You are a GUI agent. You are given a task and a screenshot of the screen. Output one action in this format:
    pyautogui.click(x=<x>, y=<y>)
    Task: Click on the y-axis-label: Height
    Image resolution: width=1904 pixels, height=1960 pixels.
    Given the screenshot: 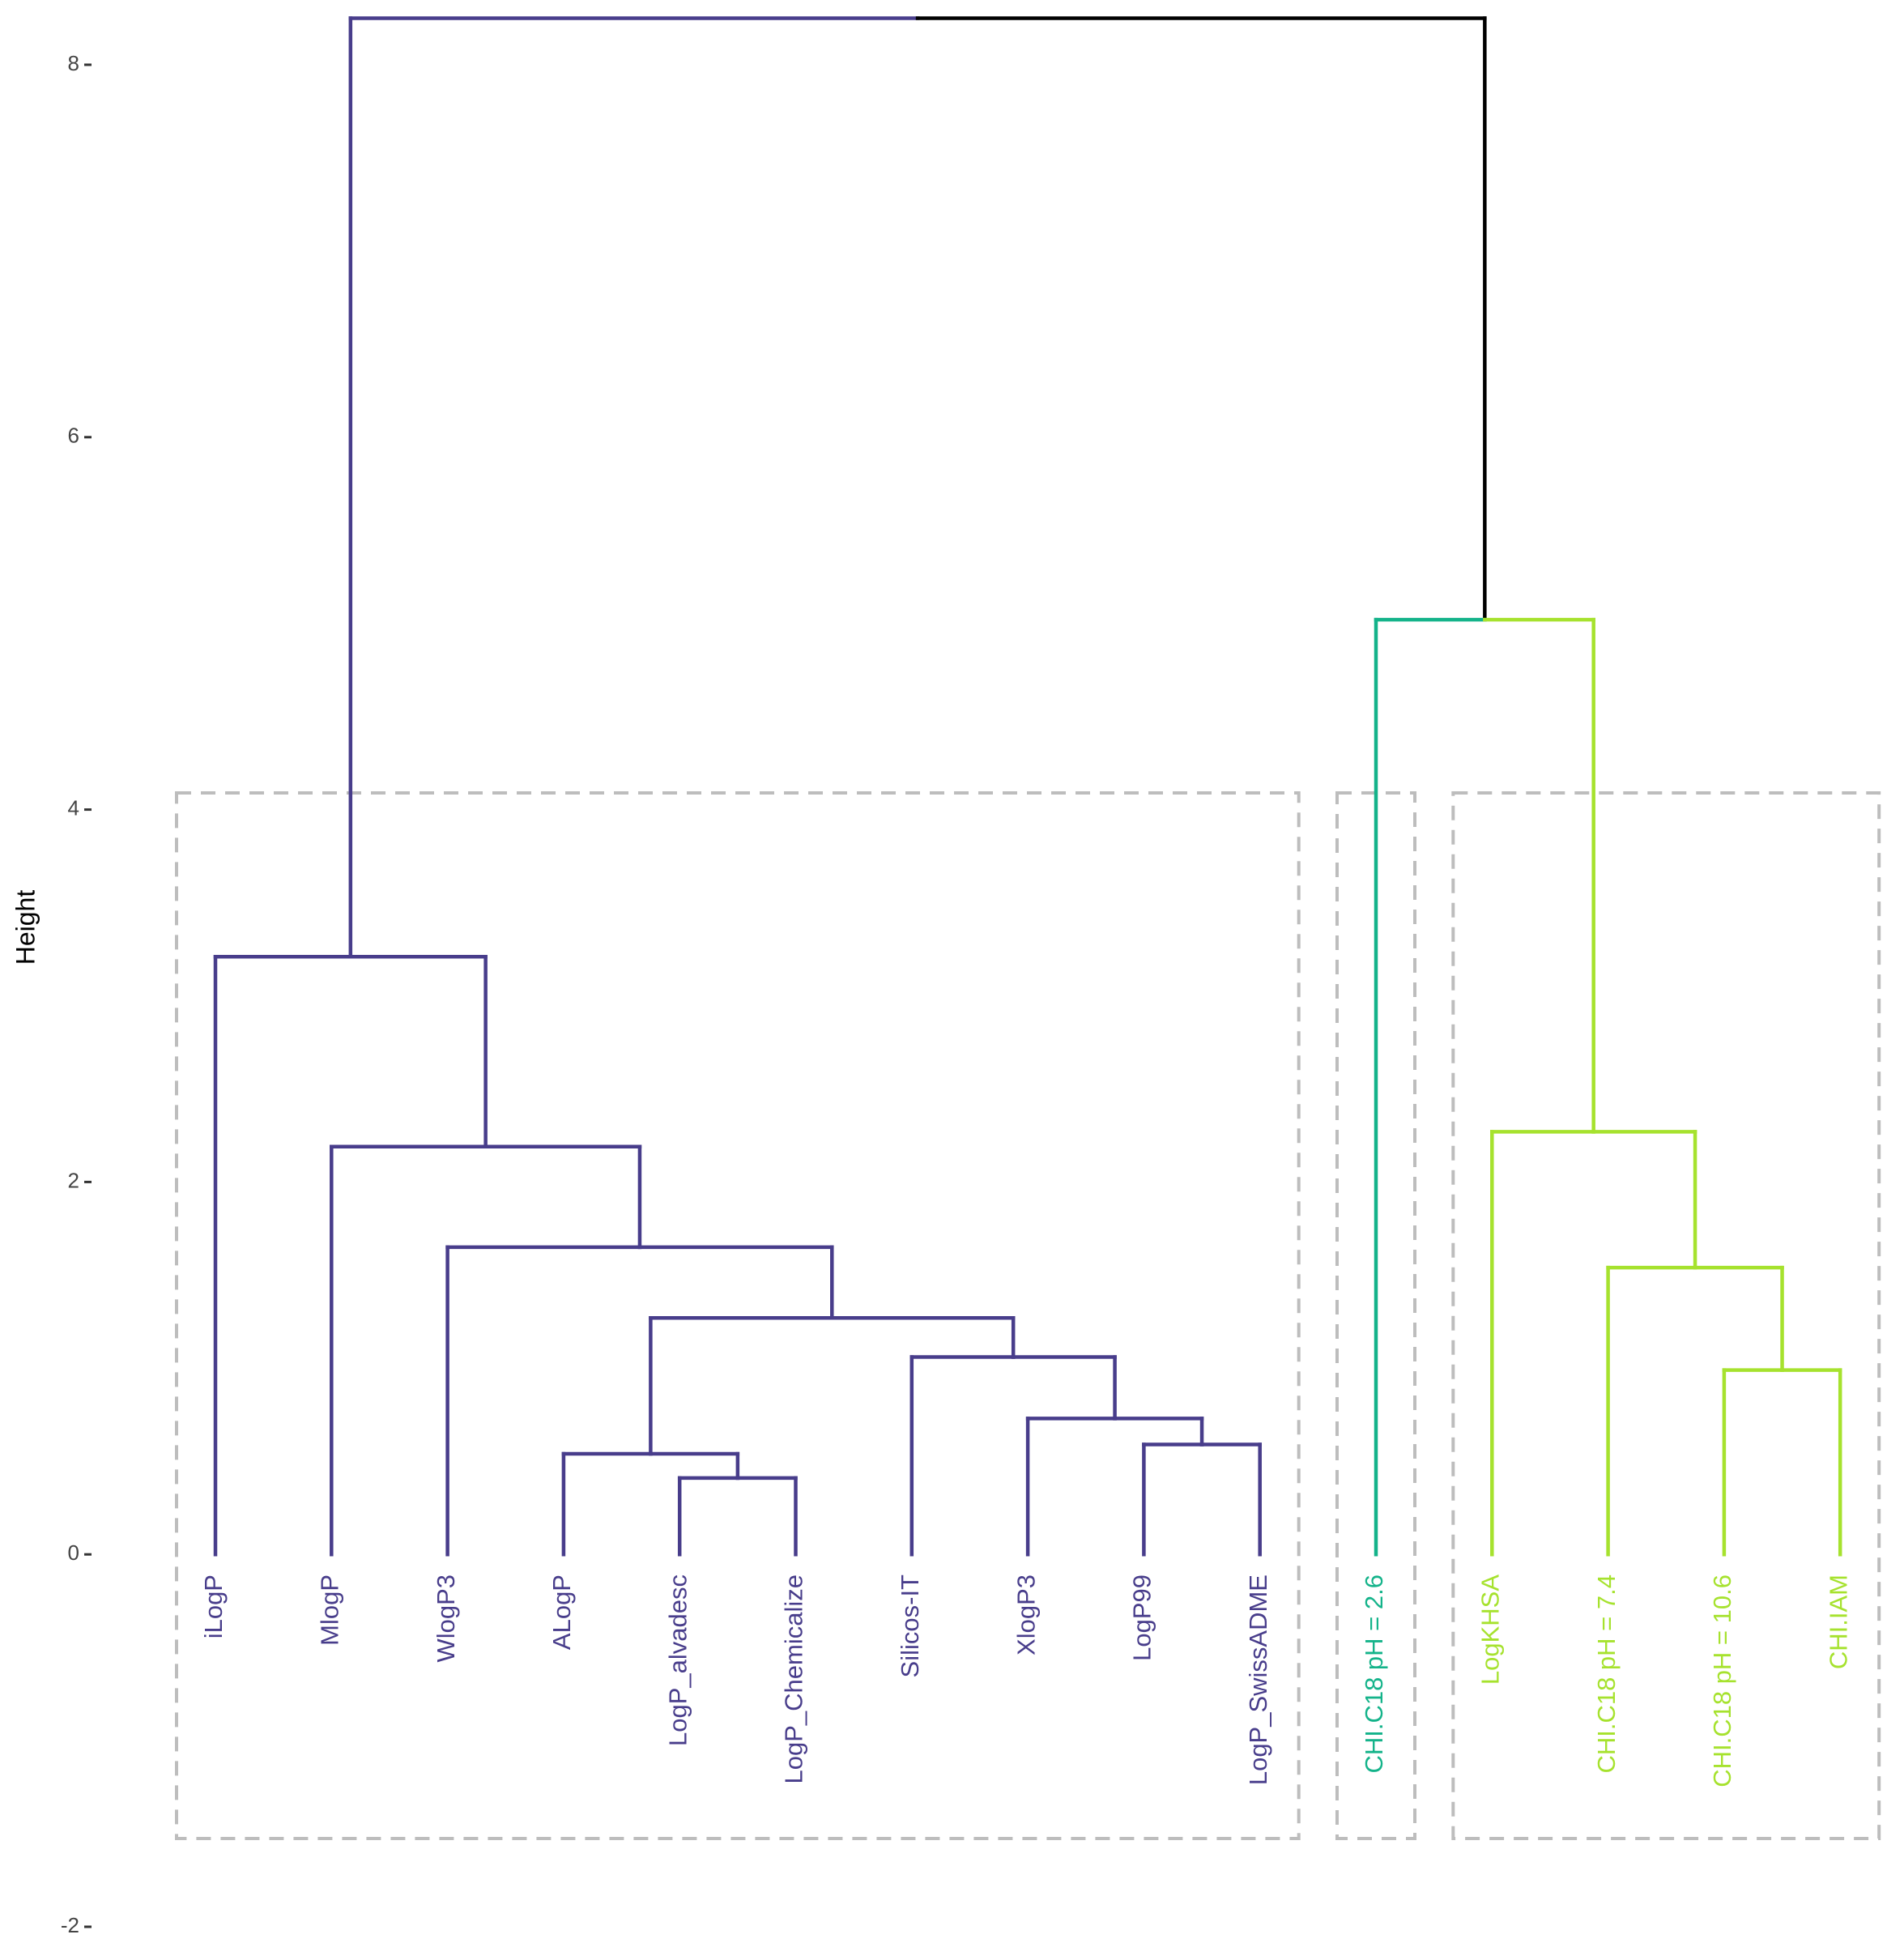 What is the action you would take?
    pyautogui.click(x=26, y=927)
    